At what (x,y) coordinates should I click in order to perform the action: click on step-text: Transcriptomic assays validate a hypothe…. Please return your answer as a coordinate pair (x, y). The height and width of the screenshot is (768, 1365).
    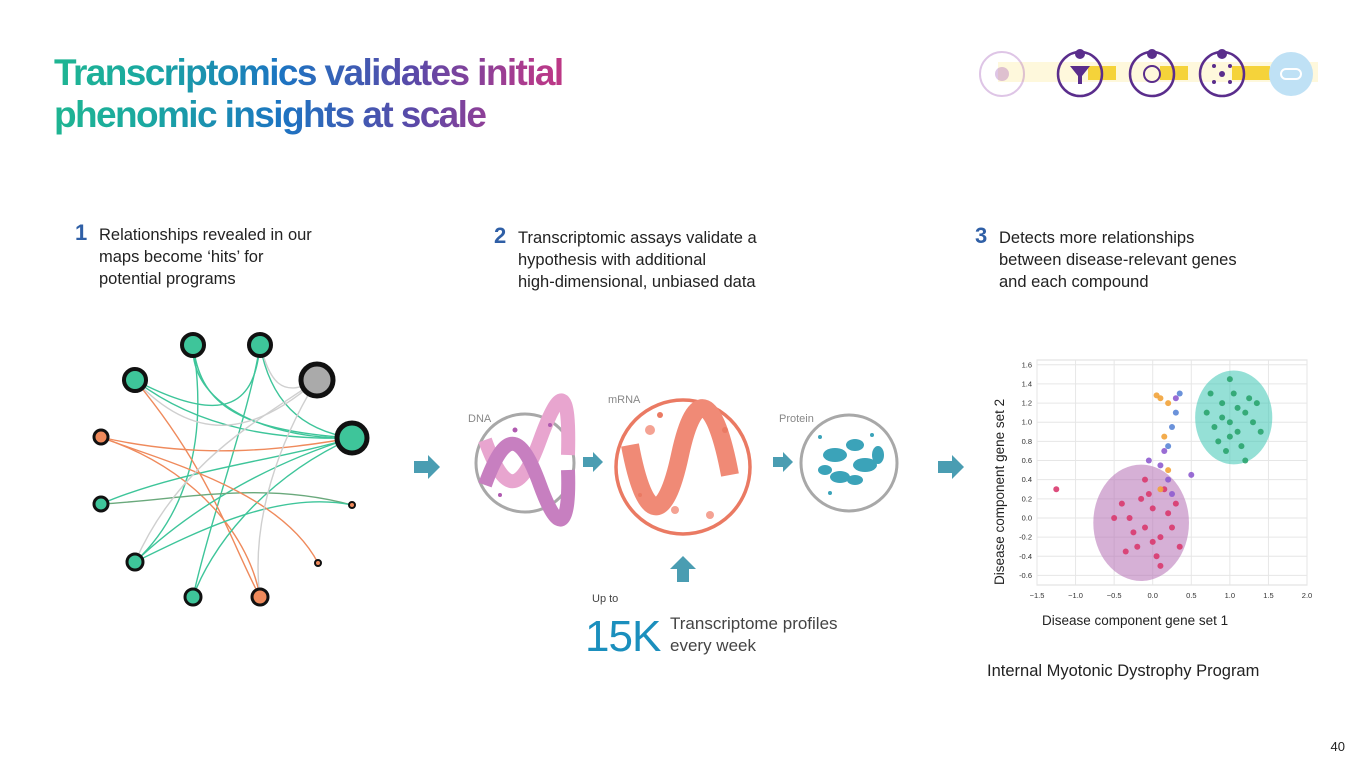
    Looking at the image, I should click on (637, 260).